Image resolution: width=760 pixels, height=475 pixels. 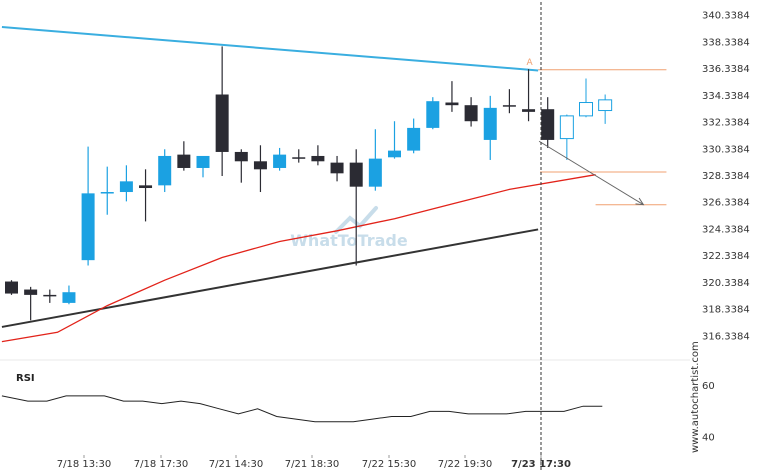 What do you see at coordinates (161, 464) in the screenshot?
I see `time-tick-label: 7/18 17:30` at bounding box center [161, 464].